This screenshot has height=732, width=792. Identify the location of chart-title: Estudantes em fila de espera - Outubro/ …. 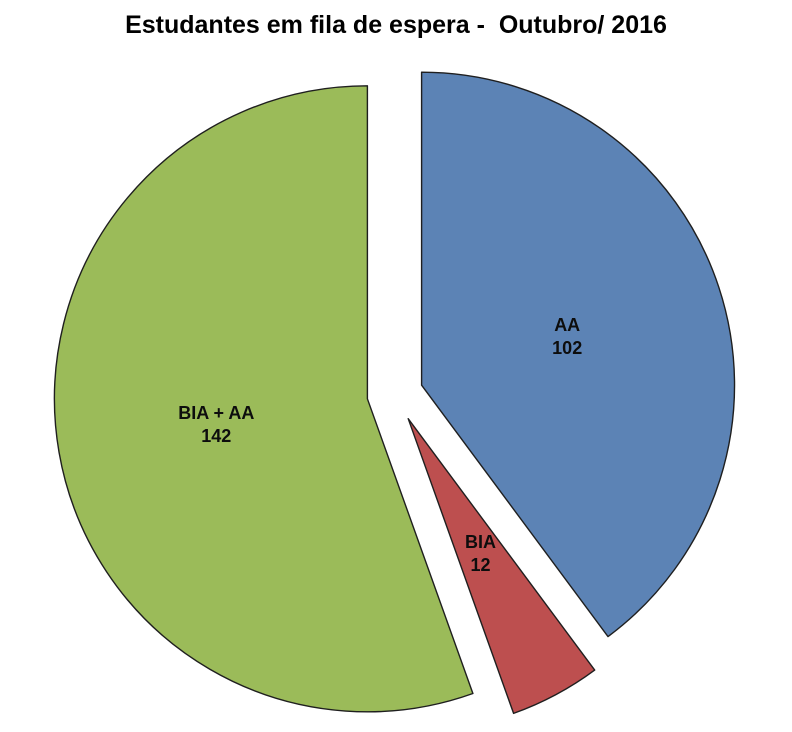
(396, 25).